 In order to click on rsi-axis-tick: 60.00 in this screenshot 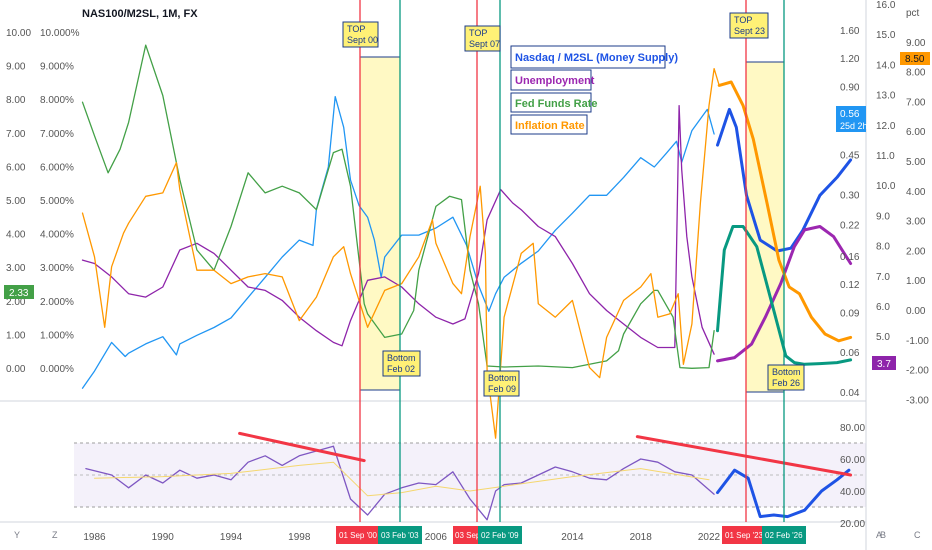, I will do `click(852, 460)`.